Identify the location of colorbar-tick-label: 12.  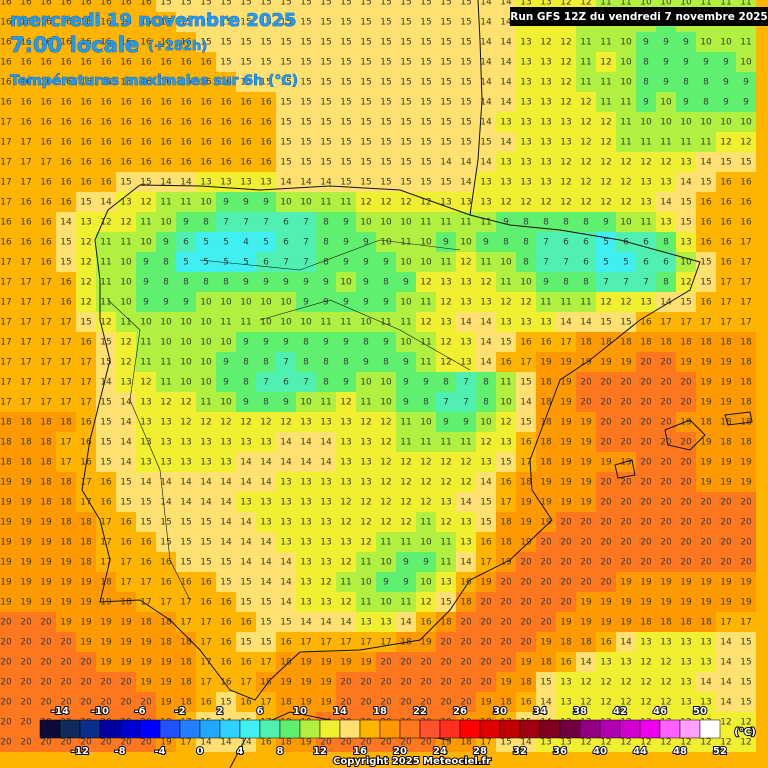
(320, 751).